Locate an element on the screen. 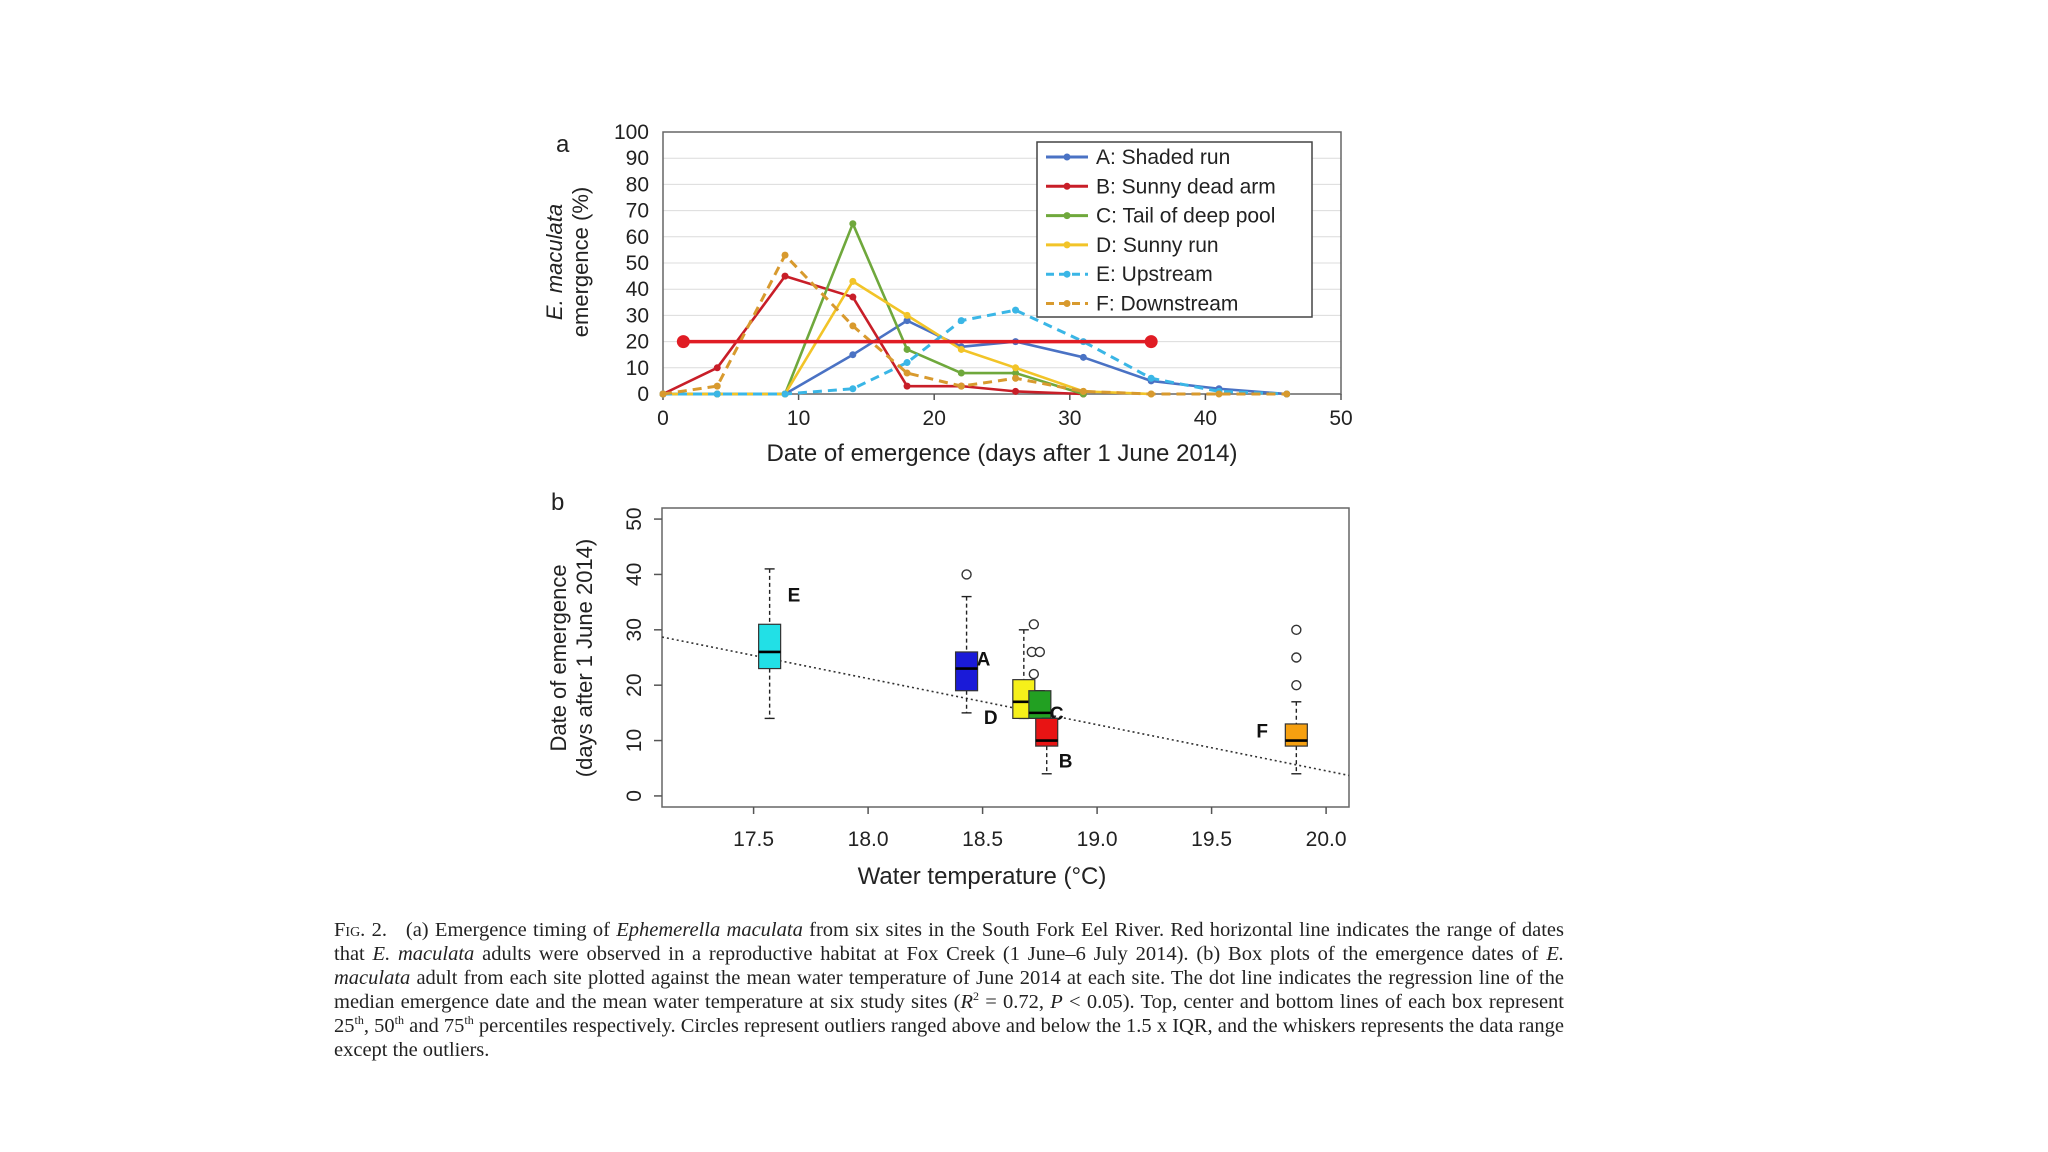 Image resolution: width=2048 pixels, height=1152 pixels. legend-box is located at coordinates (1174, 229).